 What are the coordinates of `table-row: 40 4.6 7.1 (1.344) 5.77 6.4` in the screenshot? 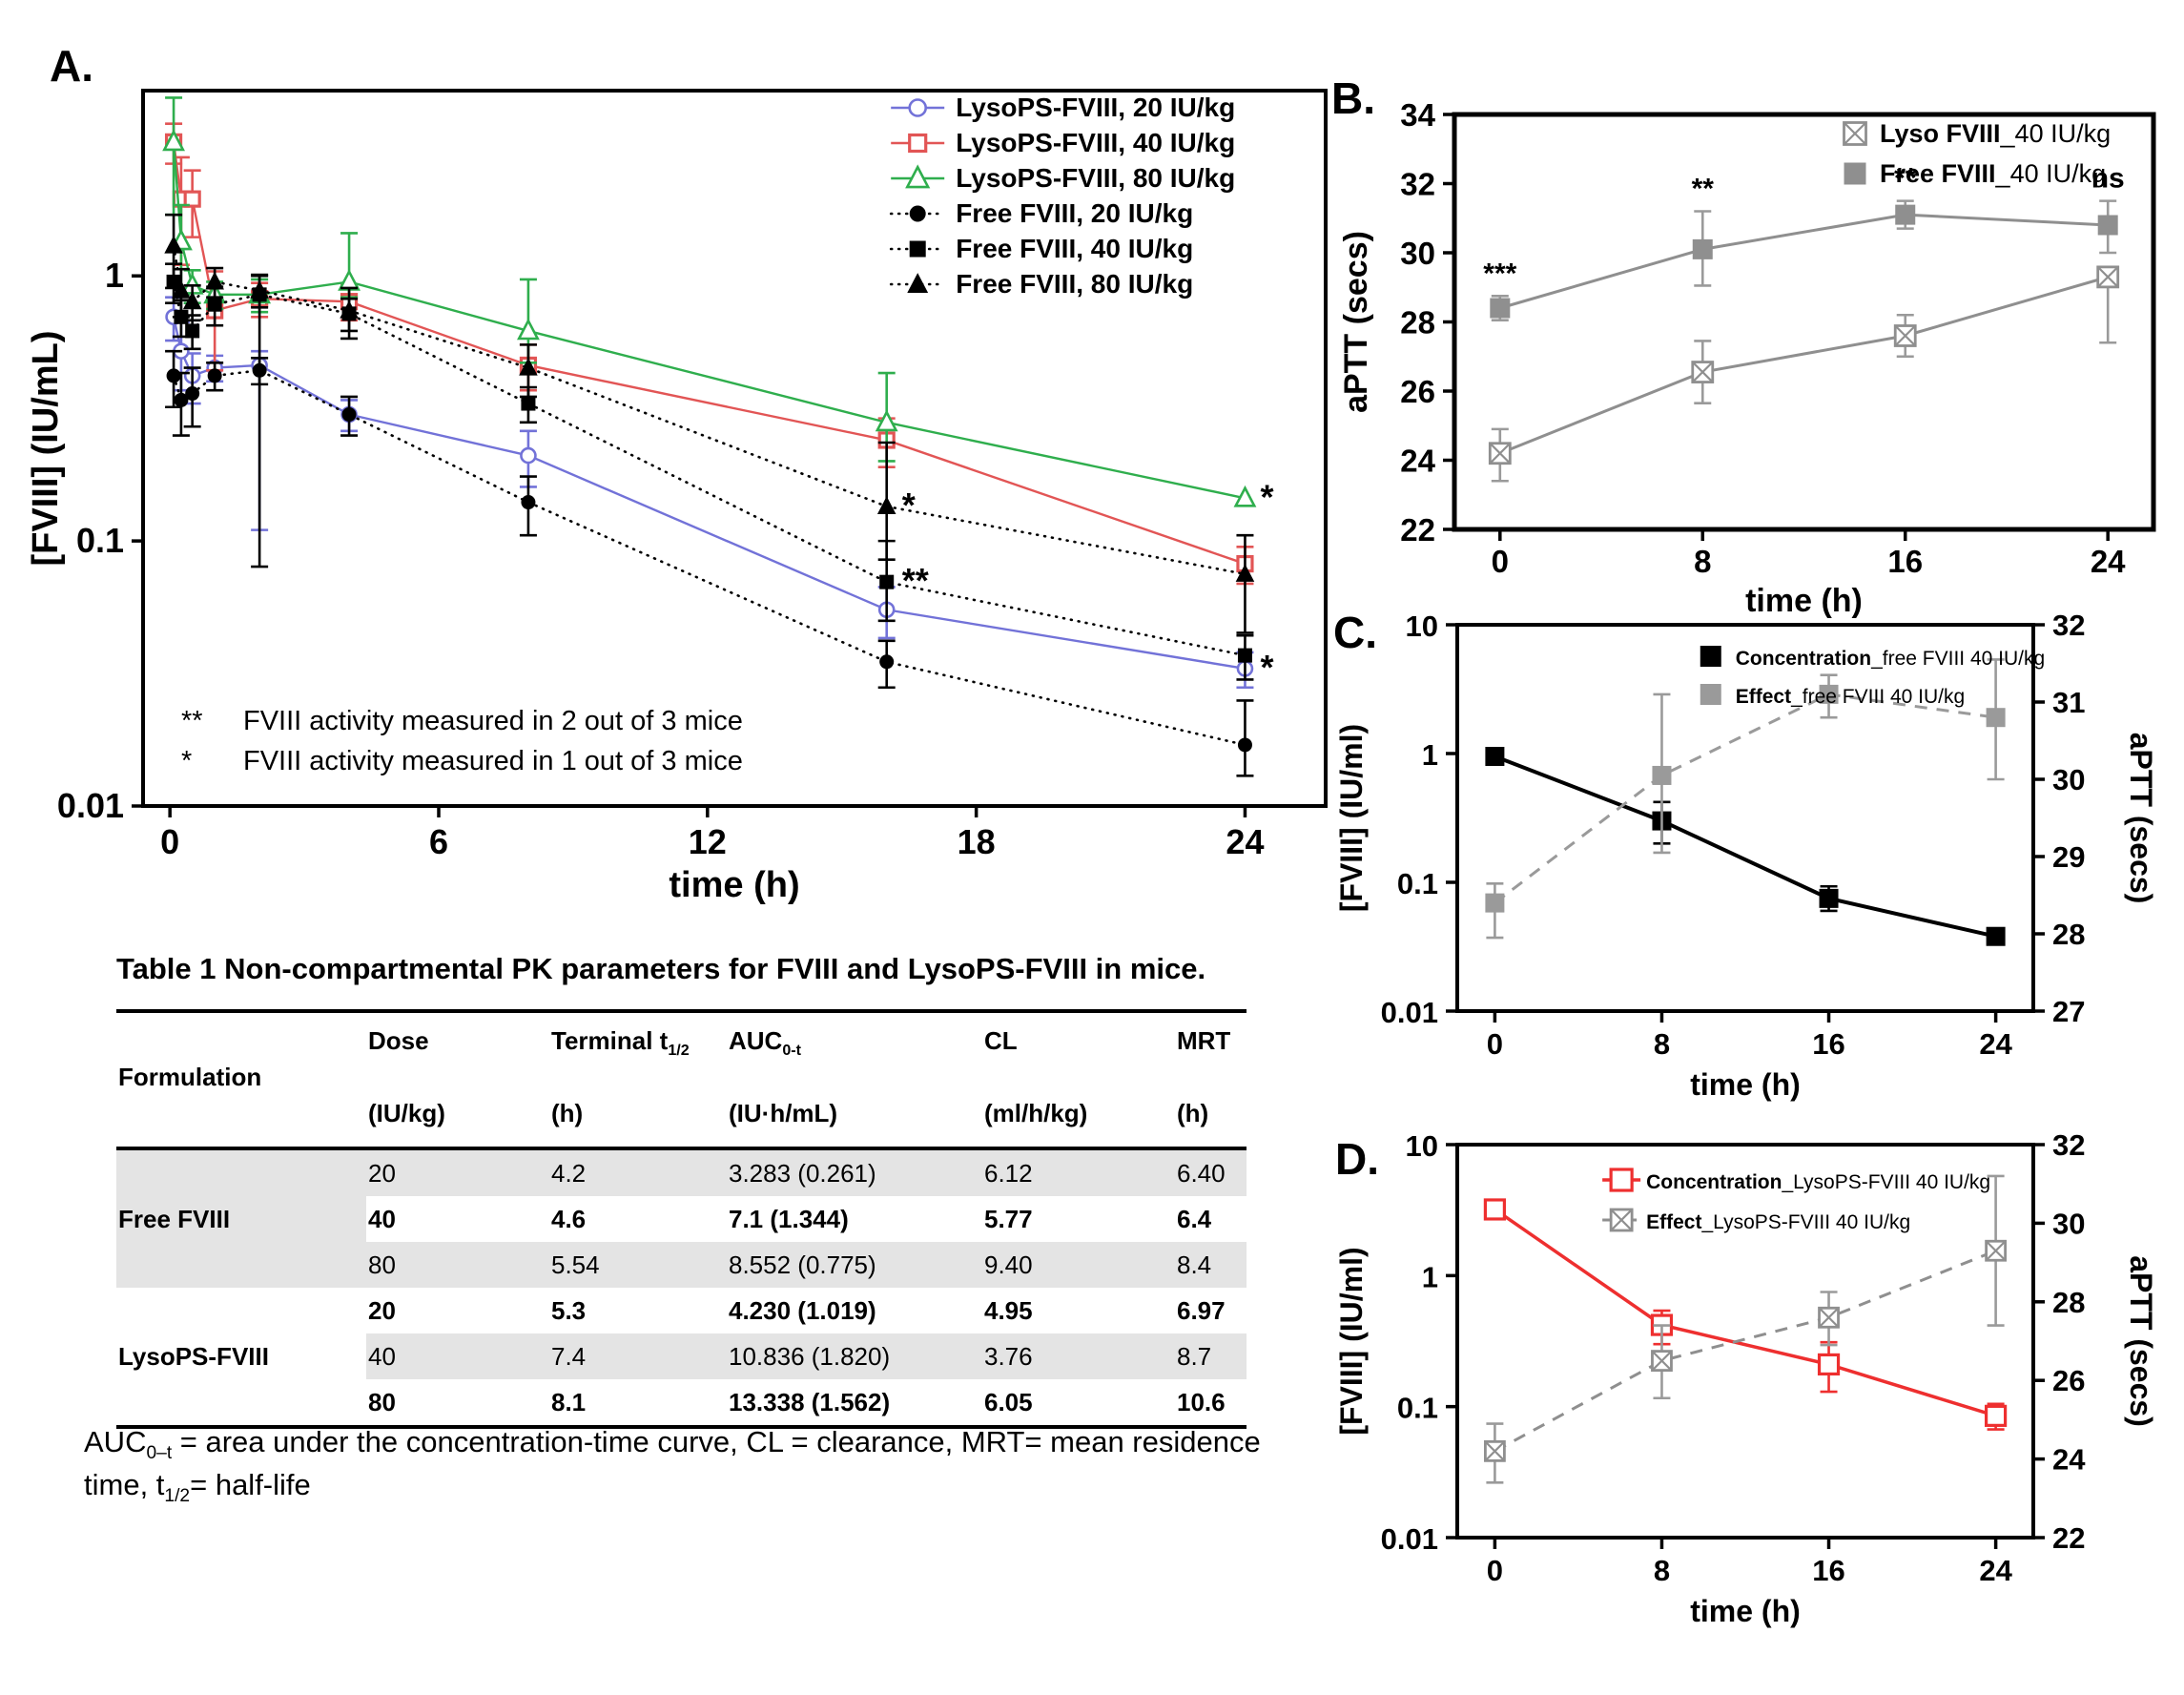 It's located at (681, 1219).